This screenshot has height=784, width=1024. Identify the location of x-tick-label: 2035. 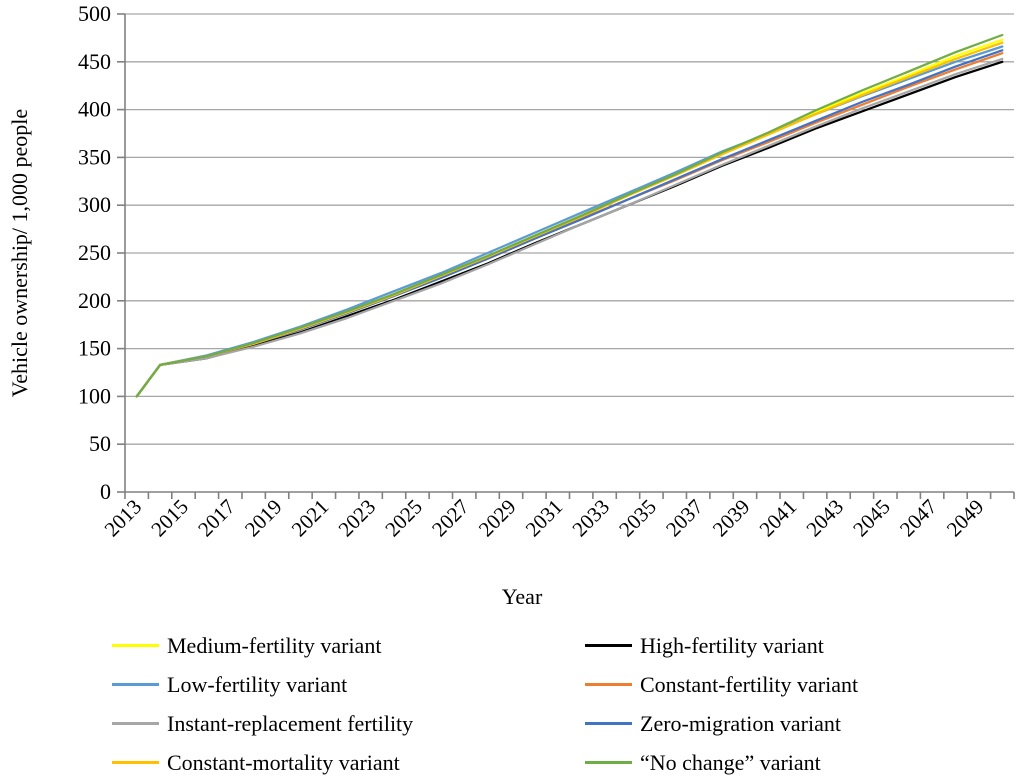
(637, 518).